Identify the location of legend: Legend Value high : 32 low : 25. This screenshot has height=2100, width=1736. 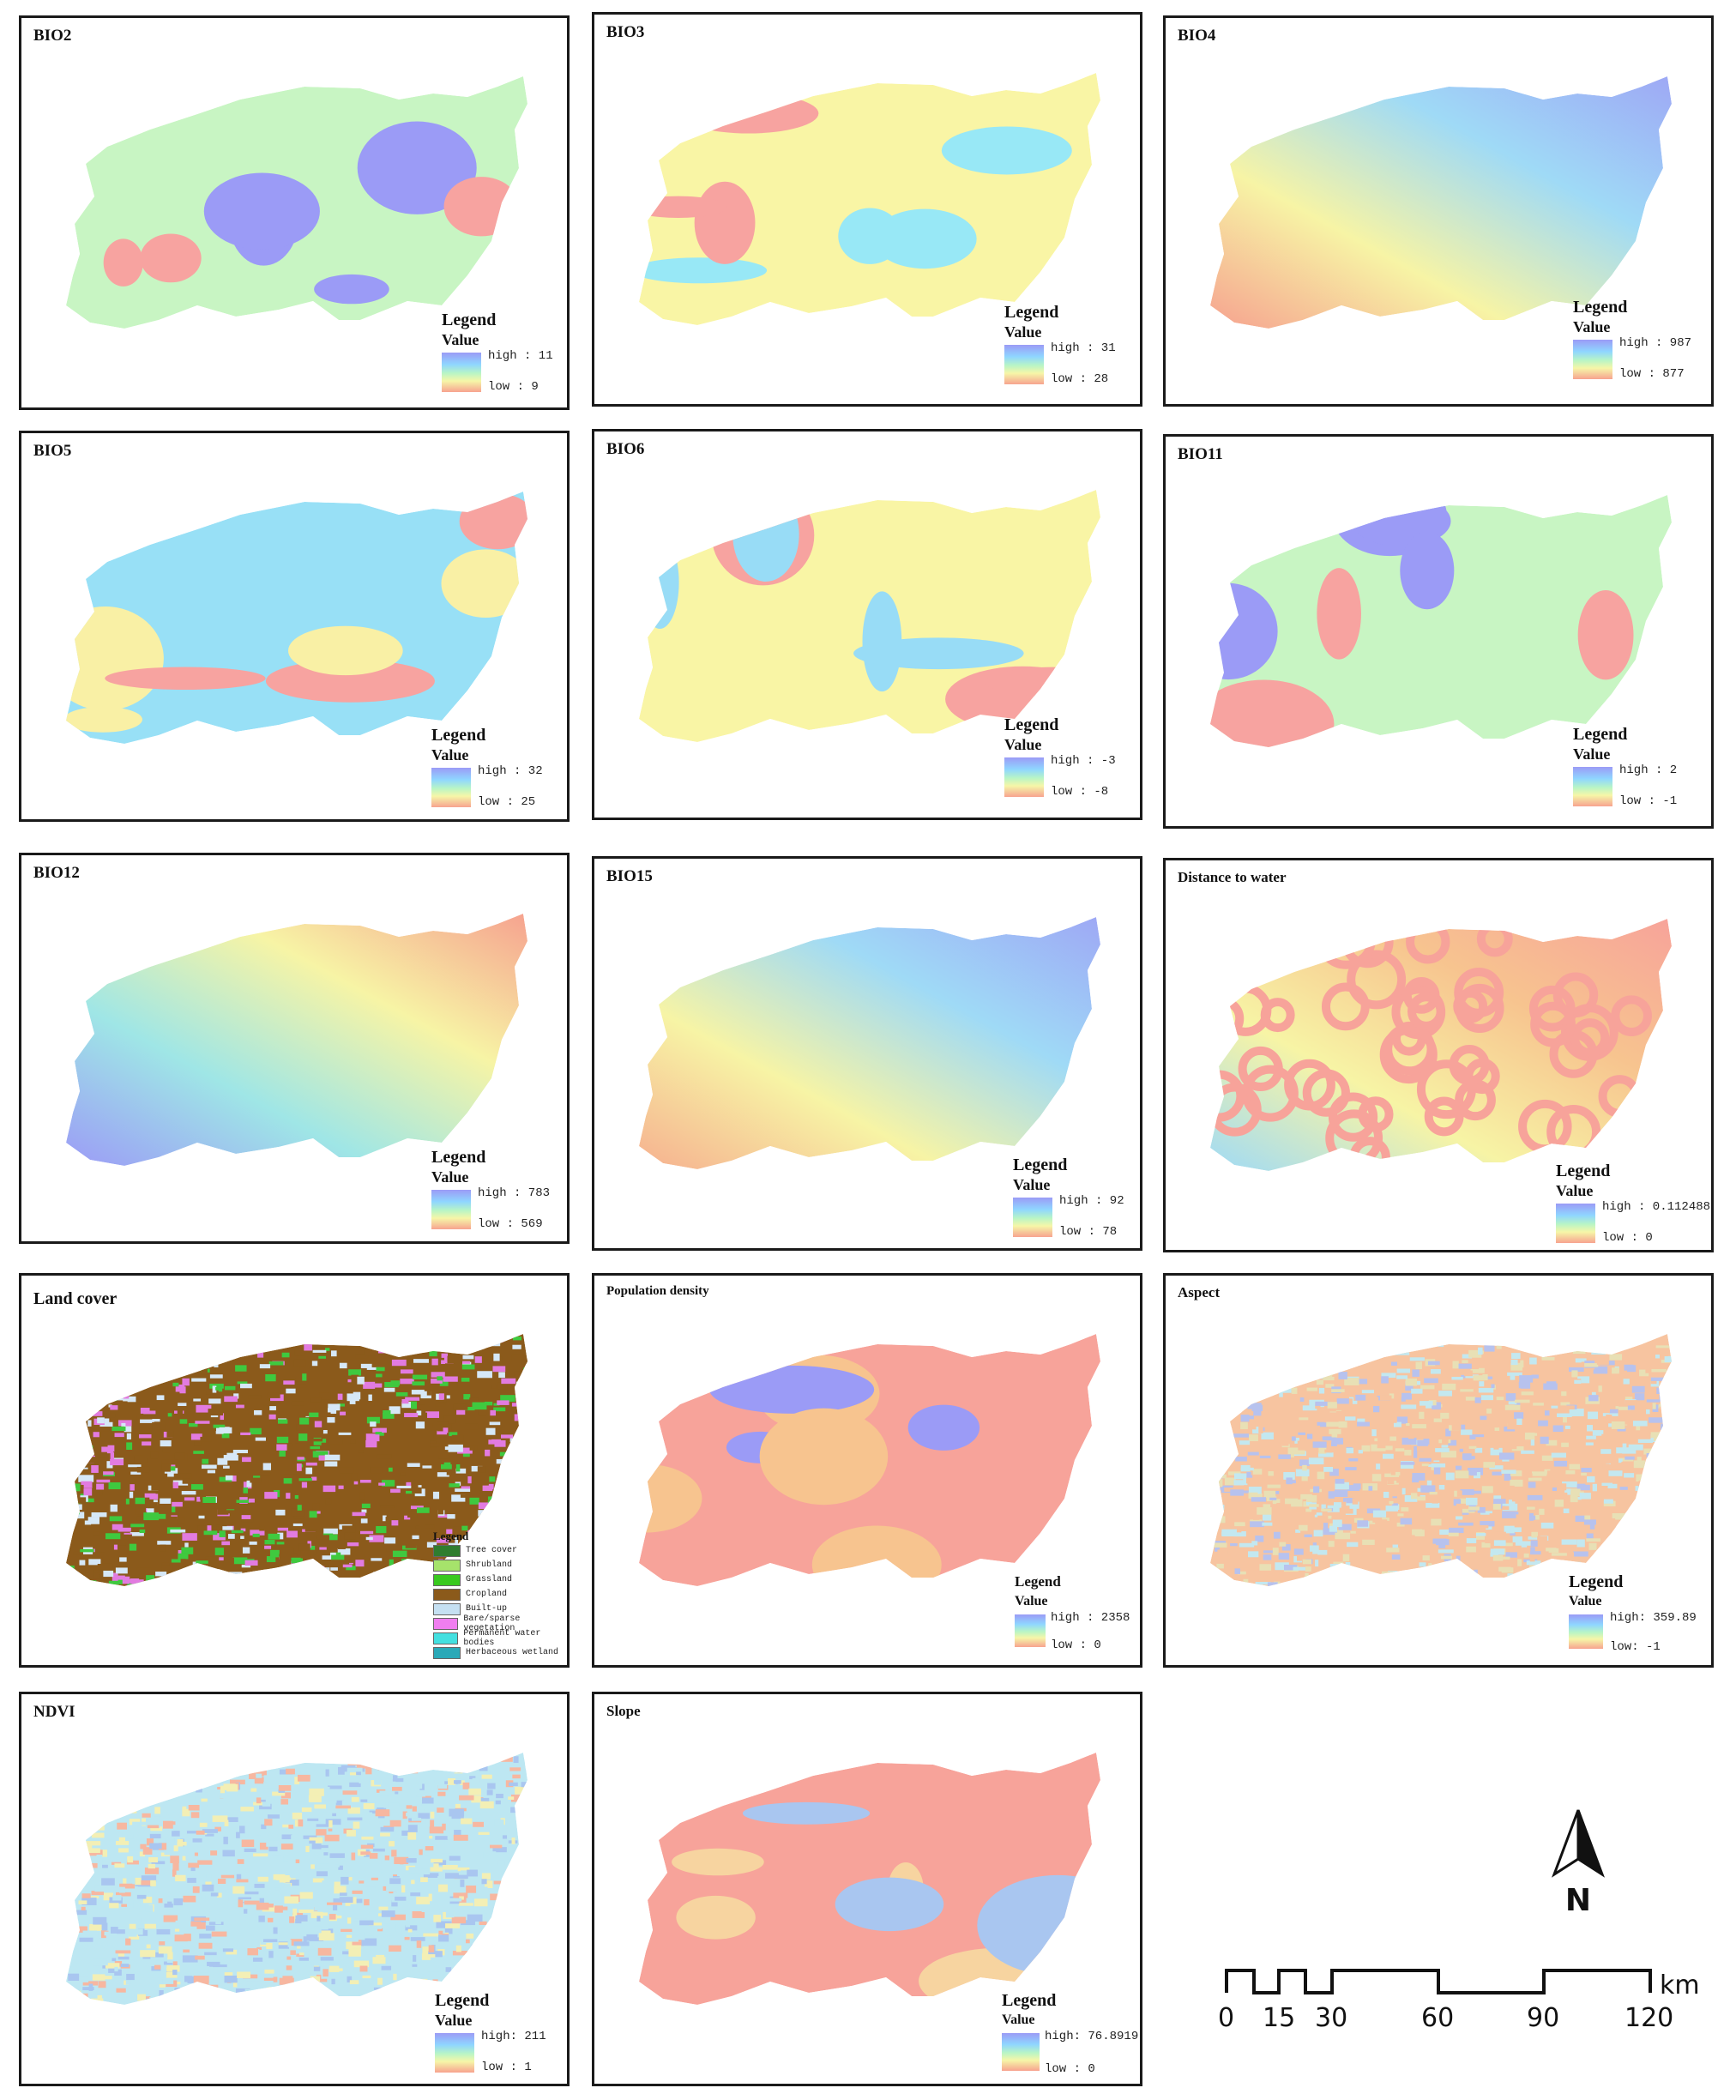
(487, 768).